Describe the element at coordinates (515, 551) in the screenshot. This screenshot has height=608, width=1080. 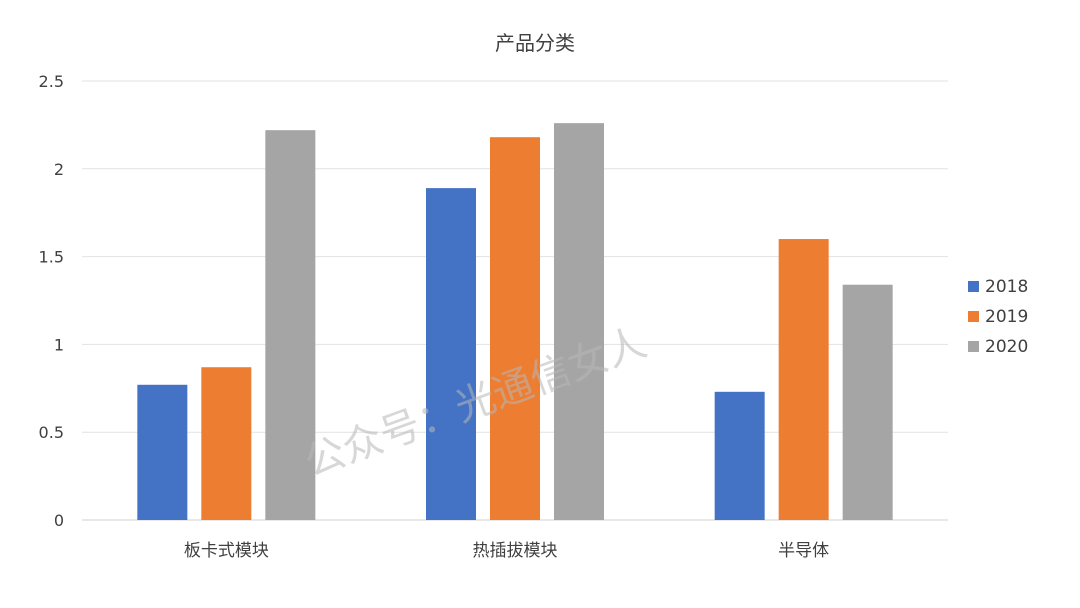
I see `x-category-label: 热插拔模块` at that location.